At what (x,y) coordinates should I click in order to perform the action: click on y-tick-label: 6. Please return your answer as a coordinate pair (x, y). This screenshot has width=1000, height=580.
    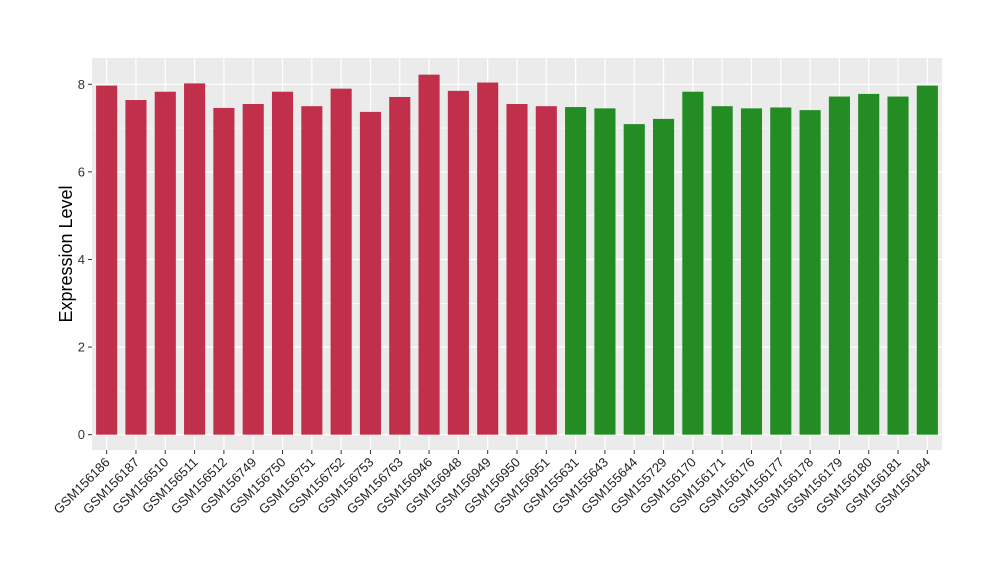
    Looking at the image, I should click on (81, 171).